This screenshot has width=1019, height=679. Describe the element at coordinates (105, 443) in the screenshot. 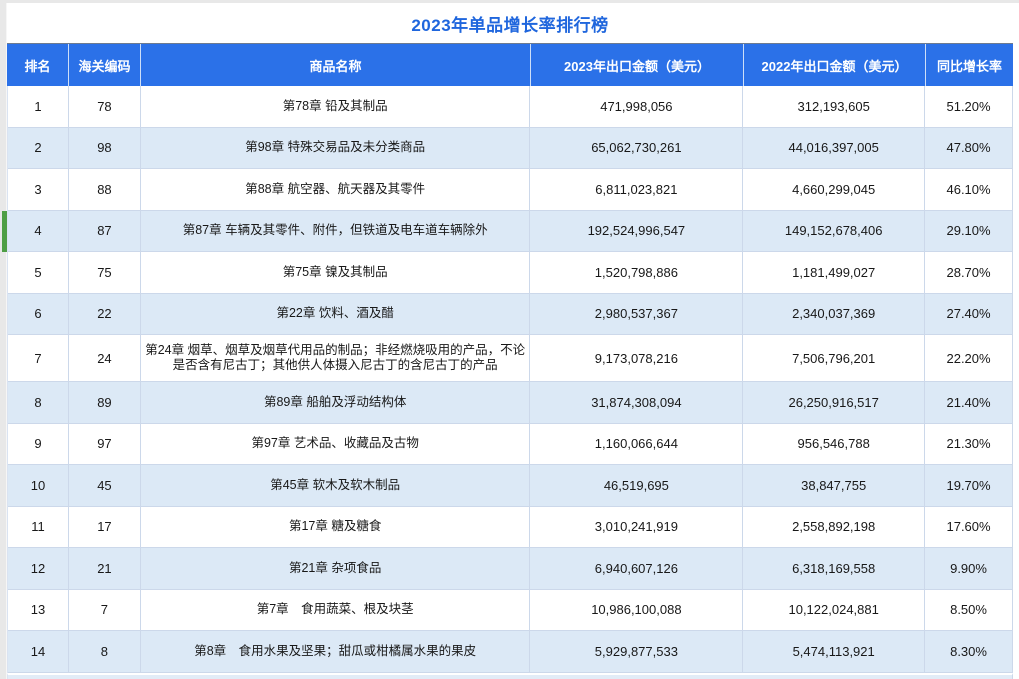

I see `customs-code-cell: 97` at that location.